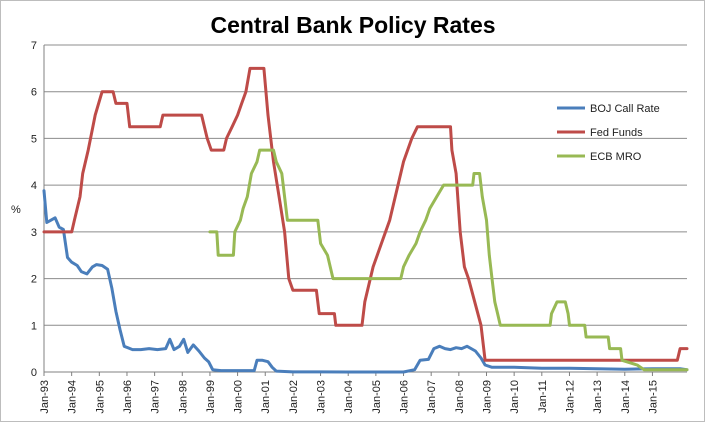  Describe the element at coordinates (625, 109) in the screenshot. I see `legend-label: BOJ Call Rate` at that location.